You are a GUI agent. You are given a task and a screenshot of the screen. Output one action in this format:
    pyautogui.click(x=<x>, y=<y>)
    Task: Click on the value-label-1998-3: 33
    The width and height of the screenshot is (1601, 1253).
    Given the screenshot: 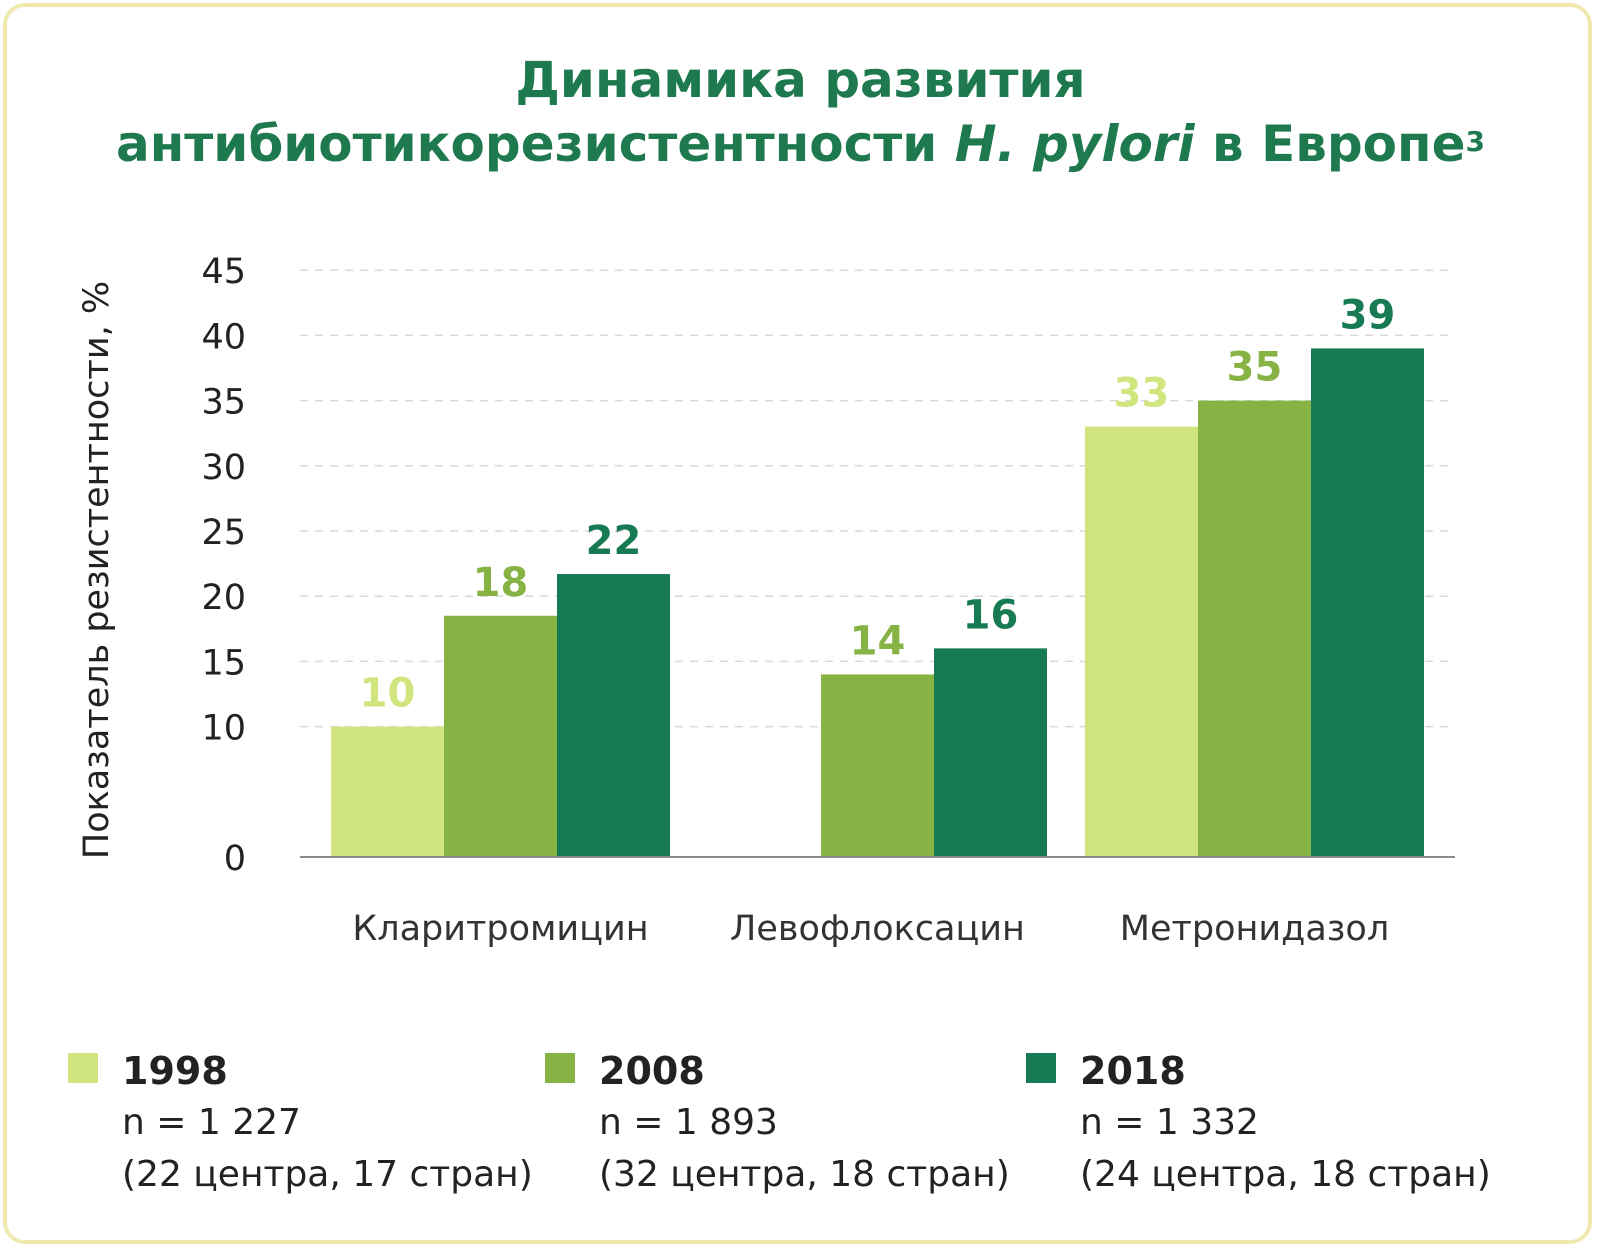 What is the action you would take?
    pyautogui.click(x=1142, y=394)
    